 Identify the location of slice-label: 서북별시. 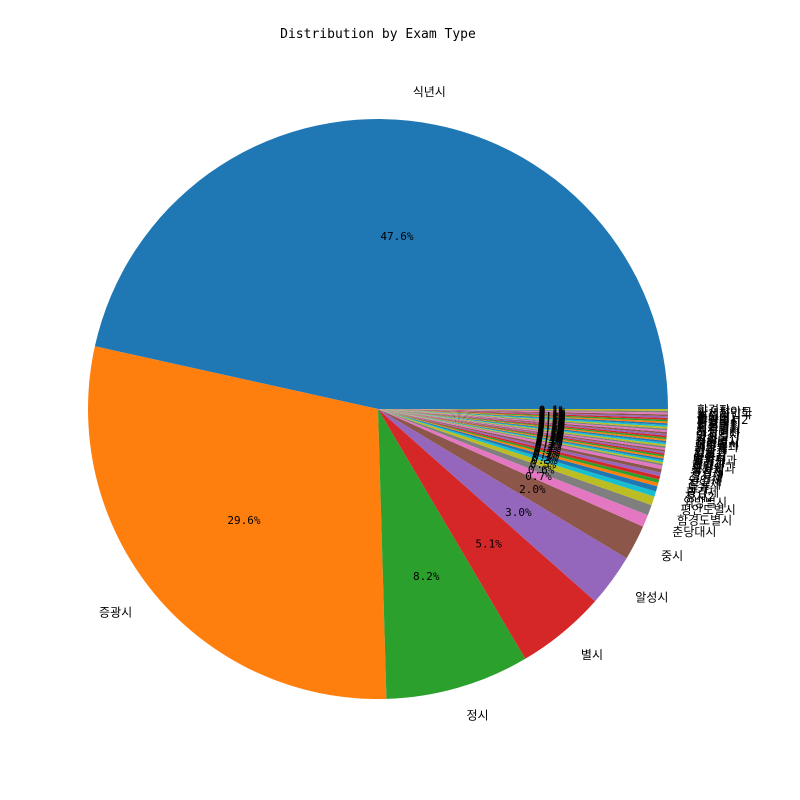
(718, 428).